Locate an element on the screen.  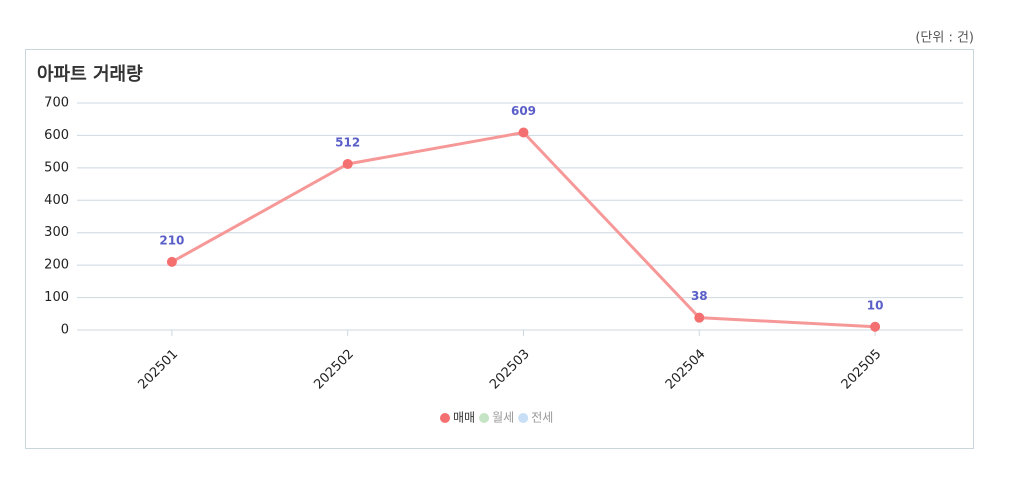
y-tick-label: 0 is located at coordinates (65, 330).